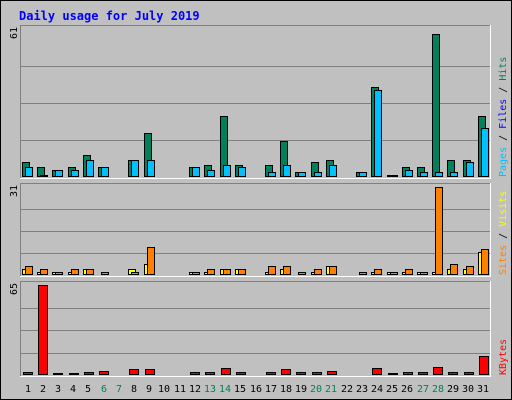 This screenshot has height=400, width=512. I want to click on day-label: 16, so click(256, 389).